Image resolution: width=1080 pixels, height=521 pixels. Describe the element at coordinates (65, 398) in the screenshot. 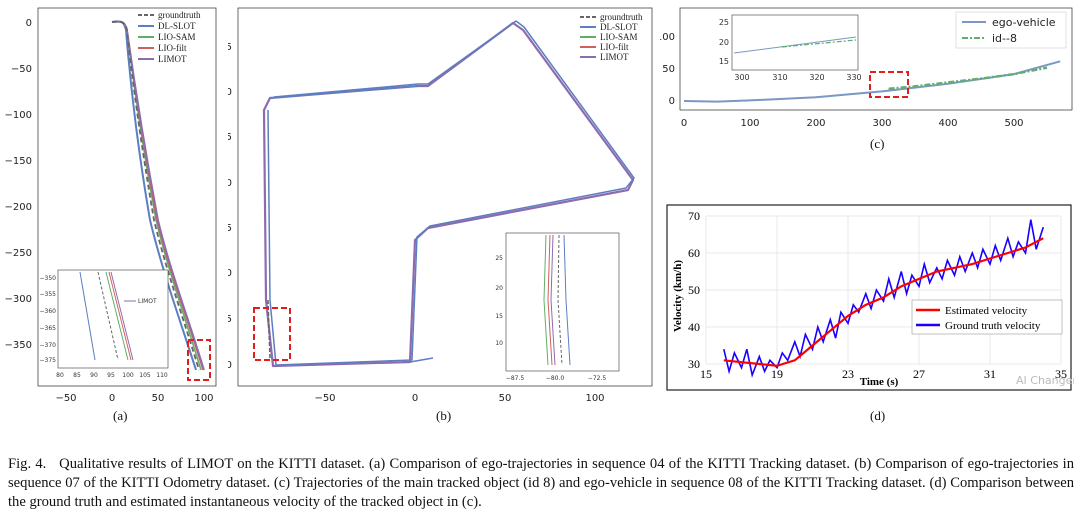

I see `a-xtick: −50` at that location.